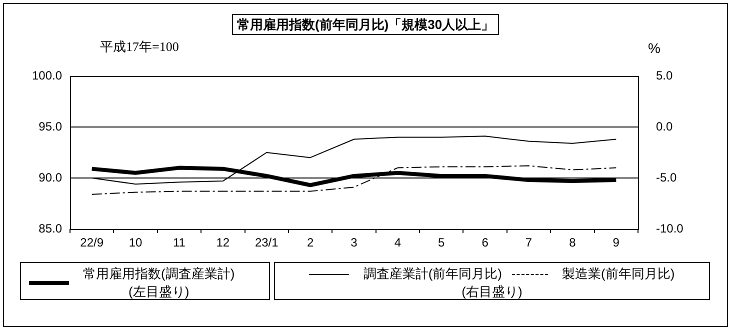  What do you see at coordinates (654, 48) in the screenshot?
I see `y2-axis-title: %` at bounding box center [654, 48].